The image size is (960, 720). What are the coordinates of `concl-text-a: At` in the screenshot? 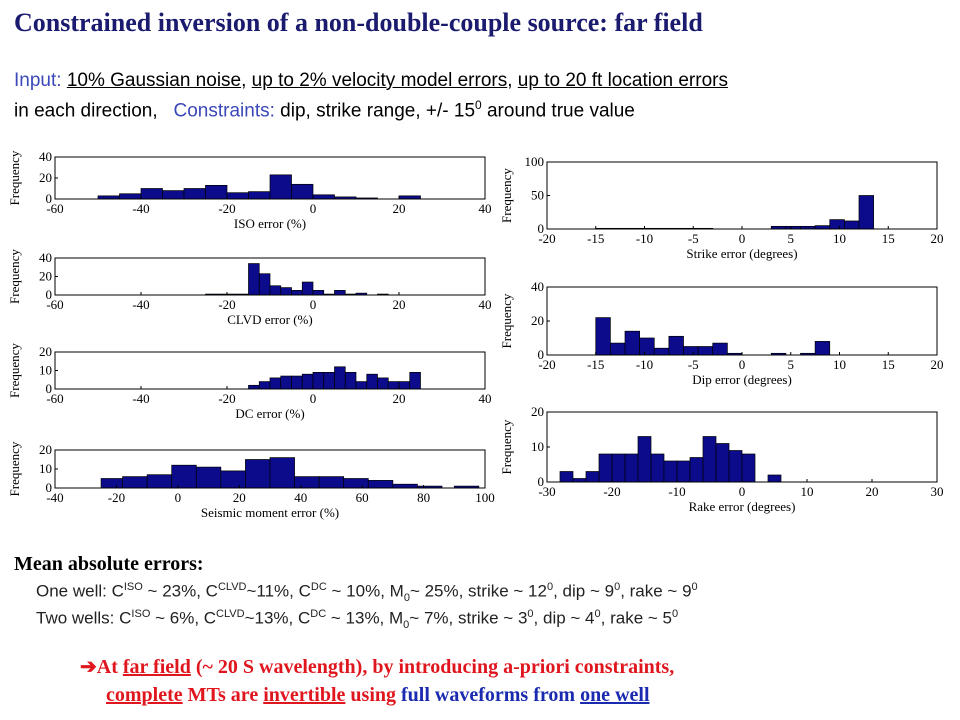 It's located at (109, 667).